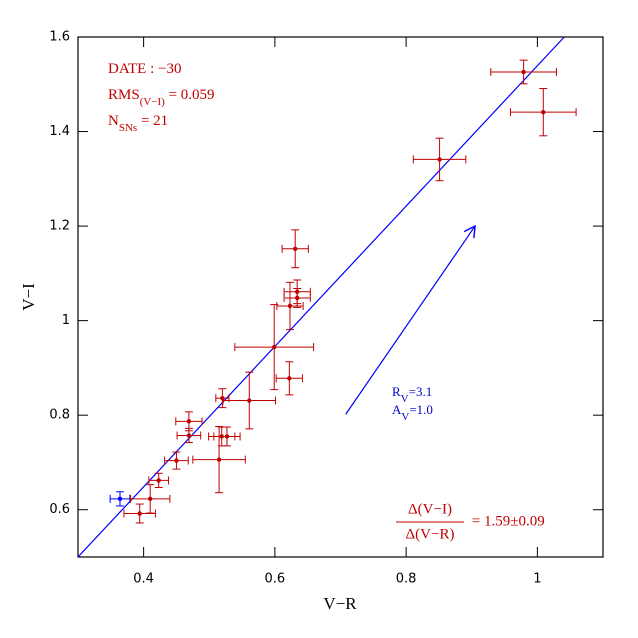 Image resolution: width=638 pixels, height=638 pixels. Describe the element at coordinates (66, 320) in the screenshot. I see `y-tick-label: 1` at that location.